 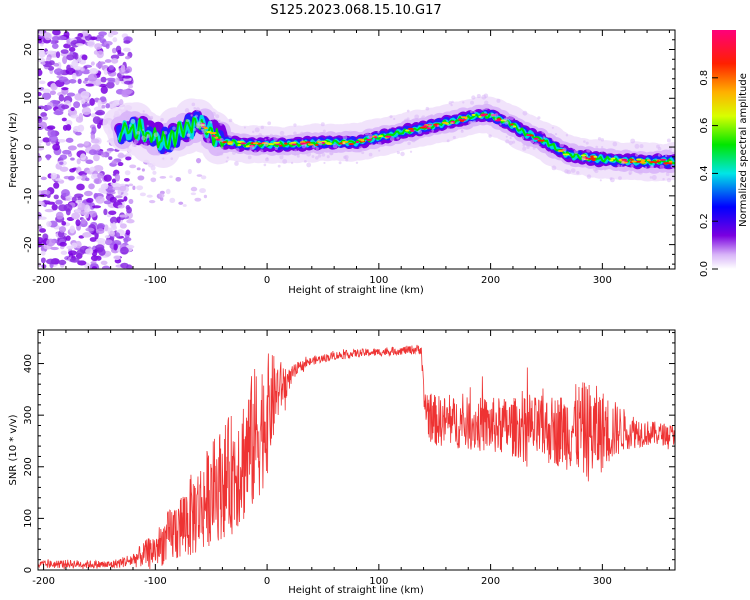 What do you see at coordinates (13, 449) in the screenshot?
I see `snr-y-axis-label: SNR (10 * v/v)` at bounding box center [13, 449].